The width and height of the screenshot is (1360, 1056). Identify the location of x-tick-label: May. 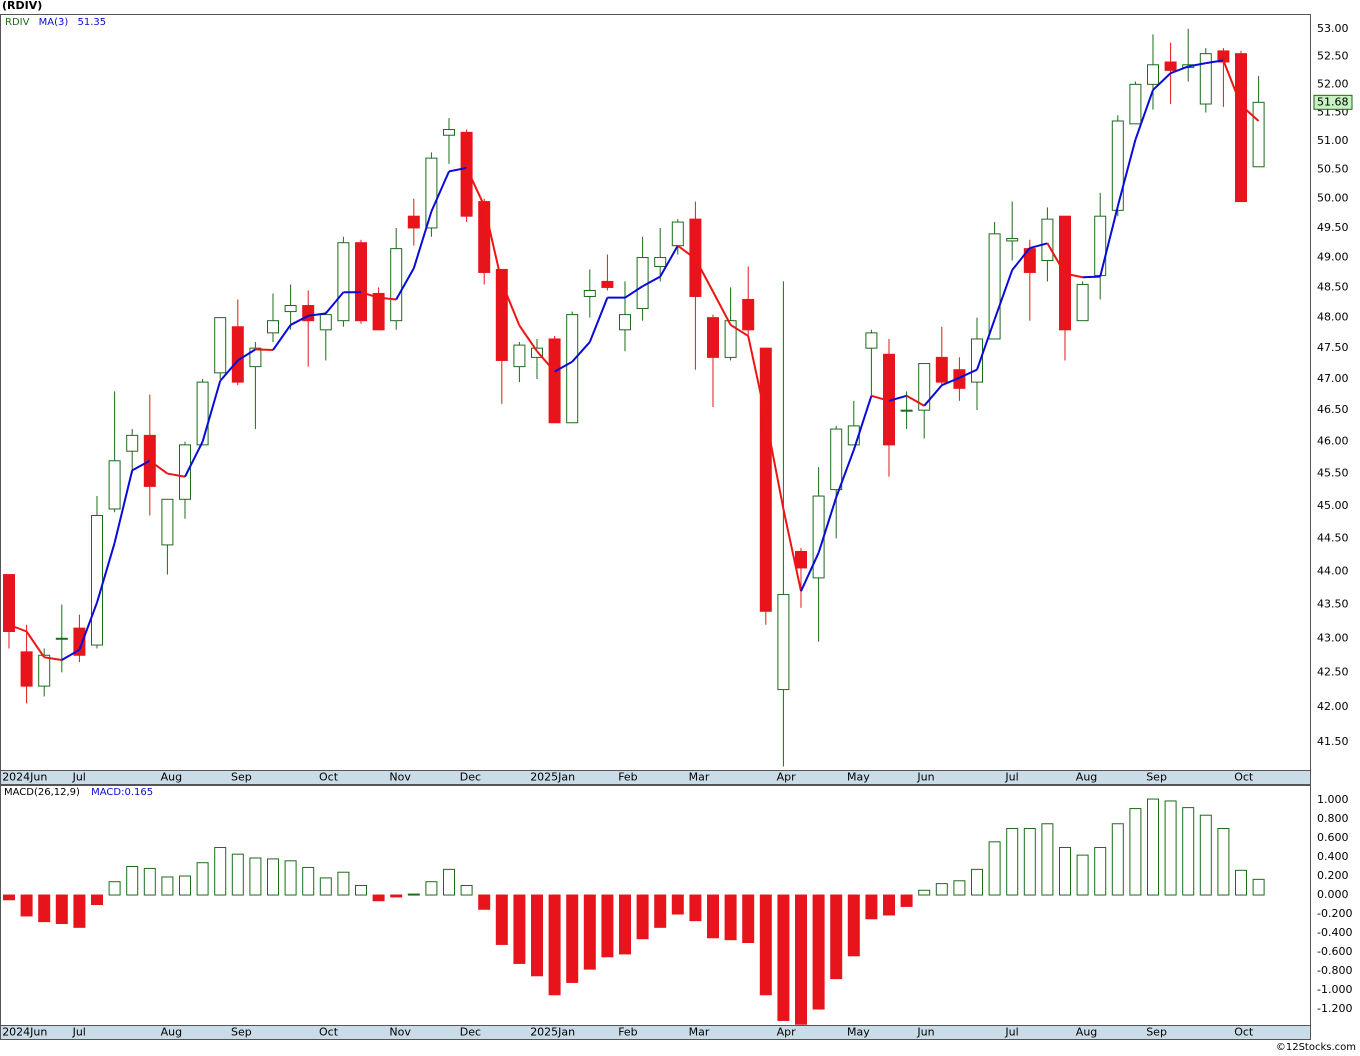
(858, 1032).